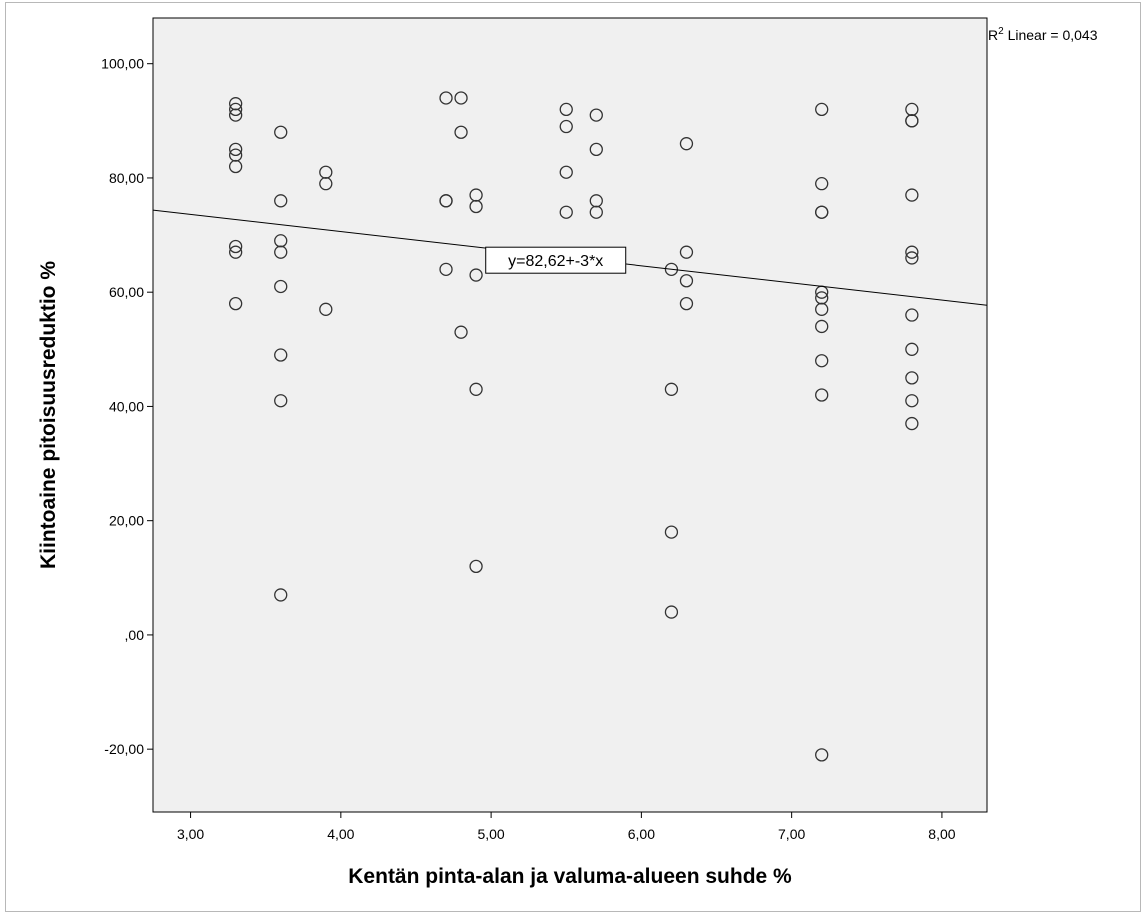  Describe the element at coordinates (48, 415) in the screenshot. I see `y-axis-title: Kiintoaine pitoisuusreduktio %` at that location.